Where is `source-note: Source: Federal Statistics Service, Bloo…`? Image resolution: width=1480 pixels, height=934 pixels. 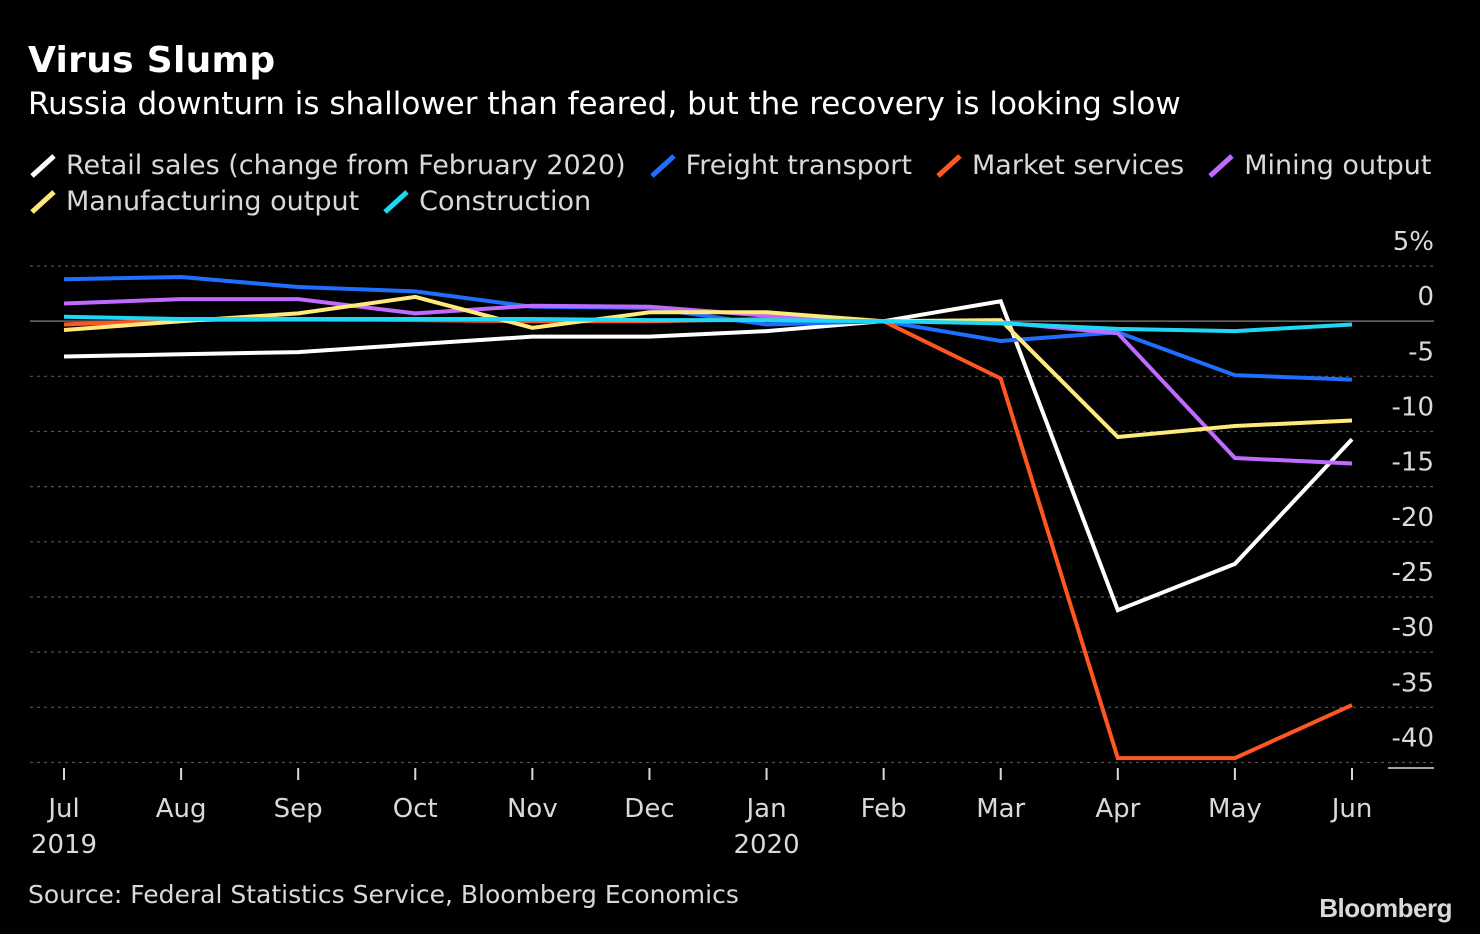
source-note: Source: Federal Statistics Service, Bloo… is located at coordinates (383, 894).